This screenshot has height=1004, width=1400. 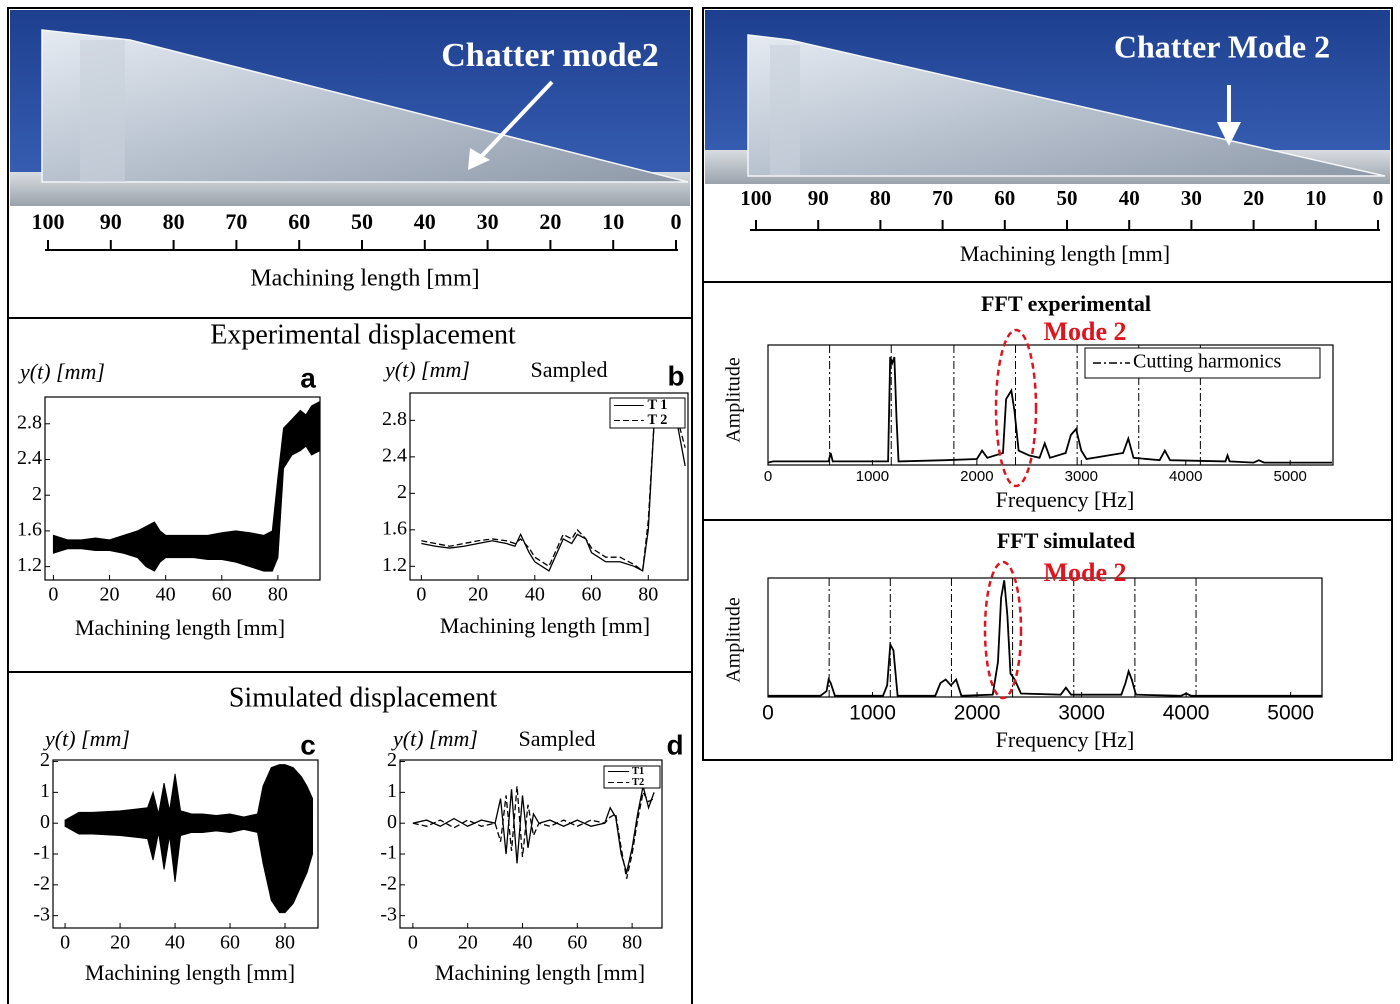 I want to click on ruler-tick-label: 0, so click(x=676, y=221).